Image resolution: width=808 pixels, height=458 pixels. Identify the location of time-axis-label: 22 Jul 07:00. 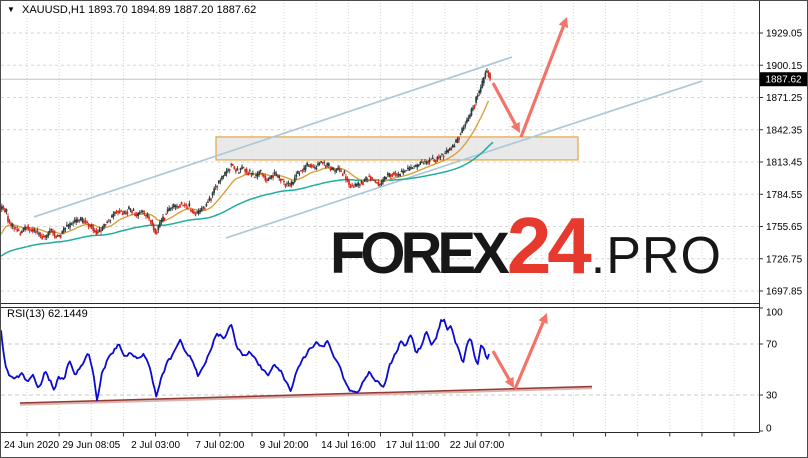
(477, 445).